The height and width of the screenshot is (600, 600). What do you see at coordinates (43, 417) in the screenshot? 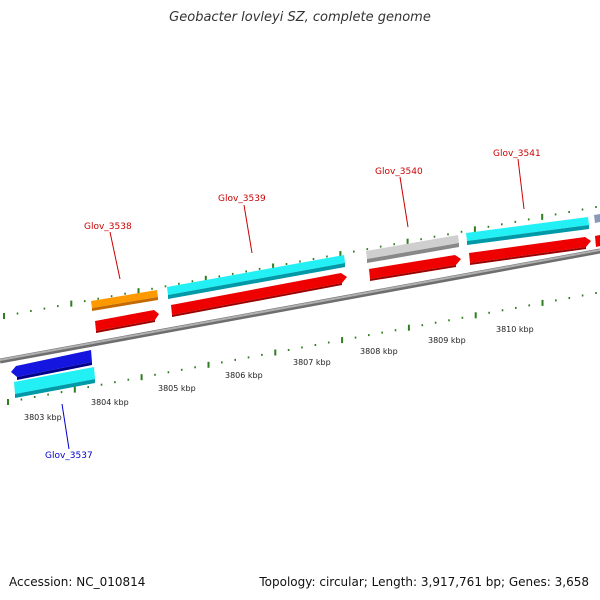
I see `kbp-label-3803: 3803 kbp` at bounding box center [43, 417].